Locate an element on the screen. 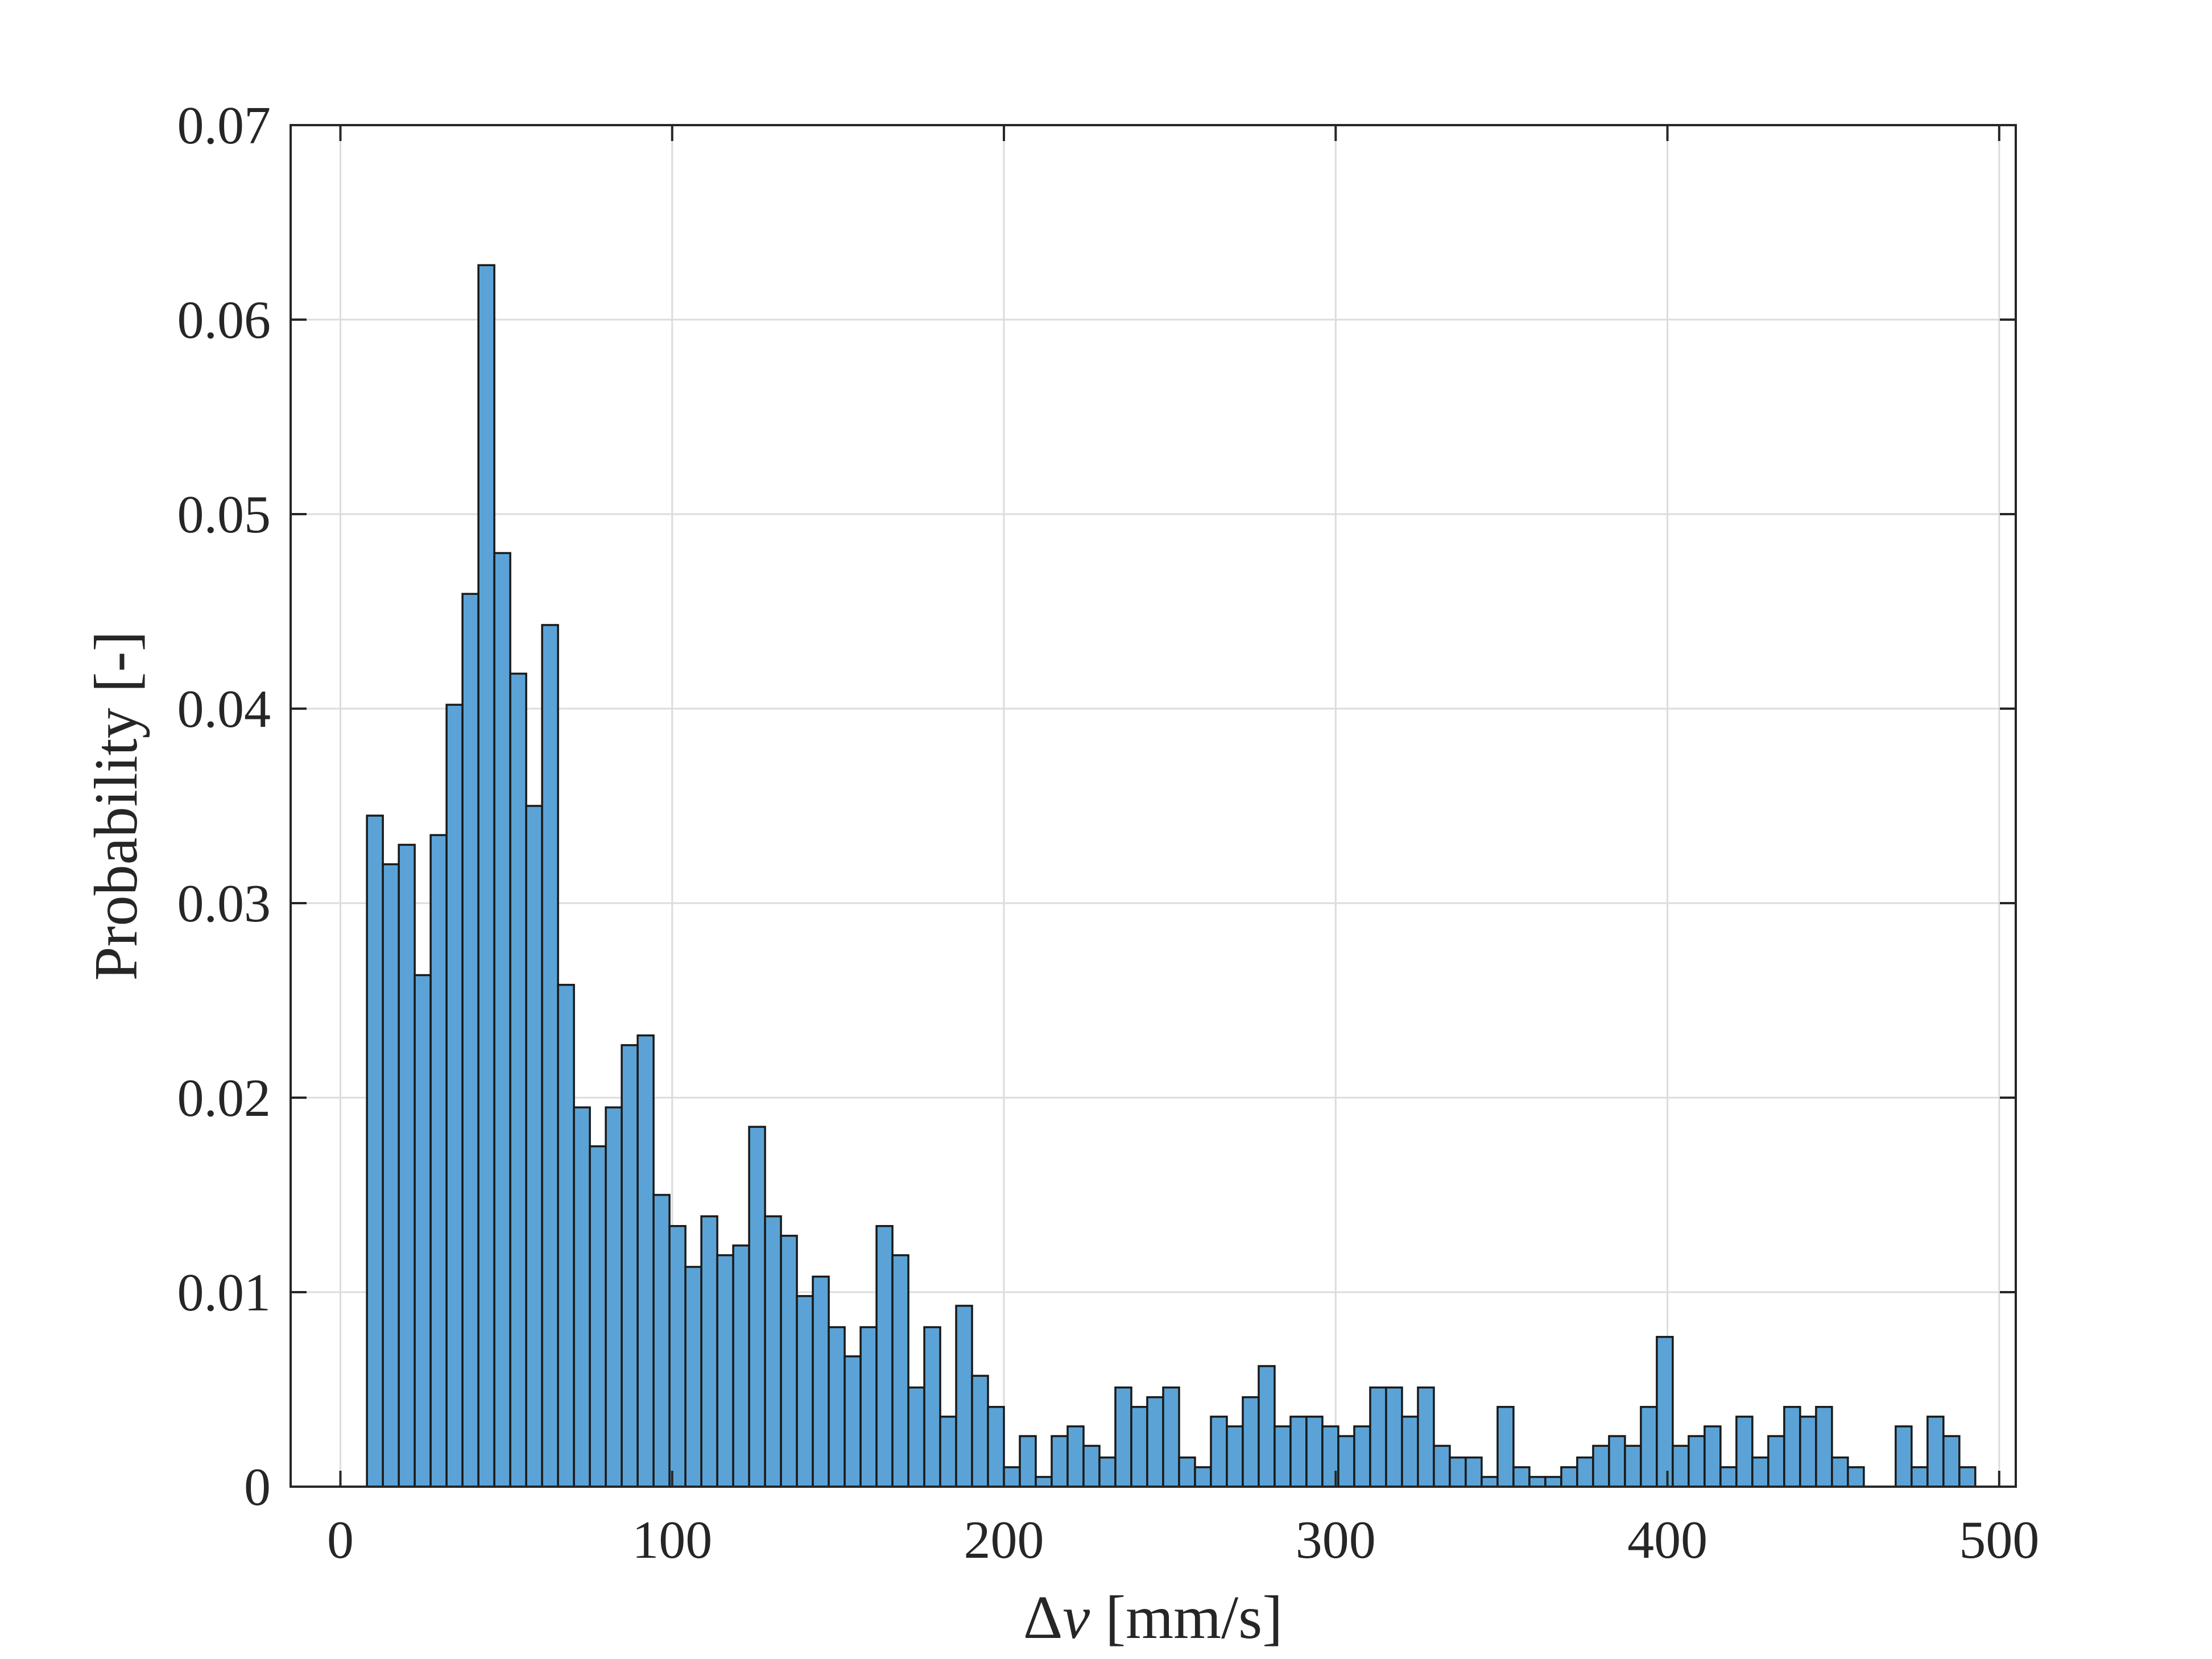  y-tick-label-5: 0.05 is located at coordinates (224, 515).